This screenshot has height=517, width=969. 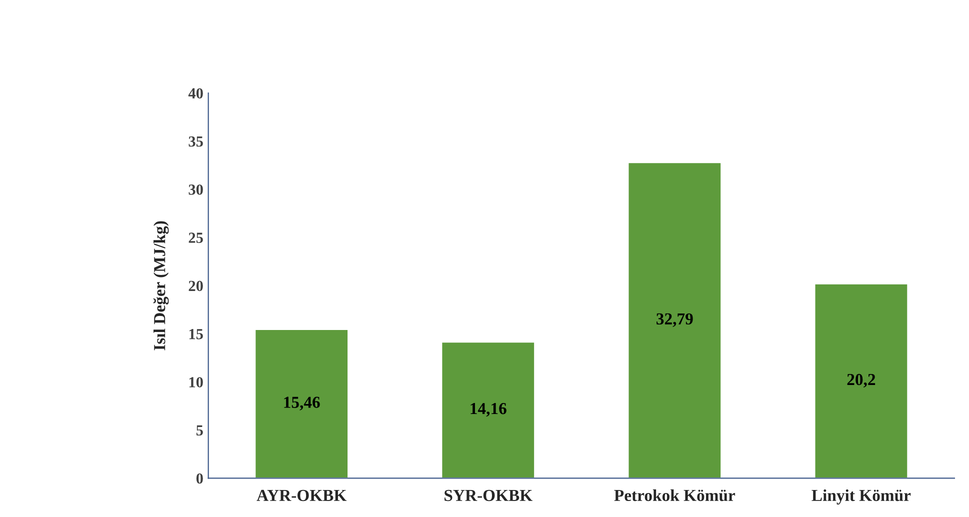 What do you see at coordinates (195, 237) in the screenshot?
I see `y-tick-label: 25` at bounding box center [195, 237].